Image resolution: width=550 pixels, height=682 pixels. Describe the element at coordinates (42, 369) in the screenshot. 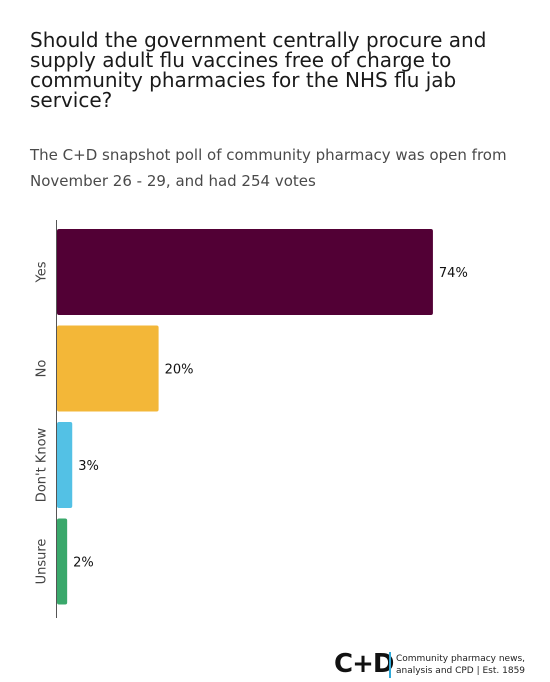

I see `category-label-no: No` at that location.